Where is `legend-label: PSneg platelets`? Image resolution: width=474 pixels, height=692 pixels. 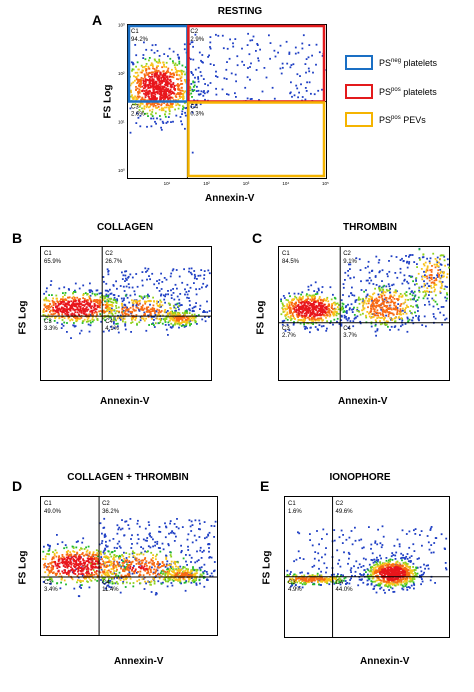 legend-label: PSneg platelets is located at coordinates (408, 62).